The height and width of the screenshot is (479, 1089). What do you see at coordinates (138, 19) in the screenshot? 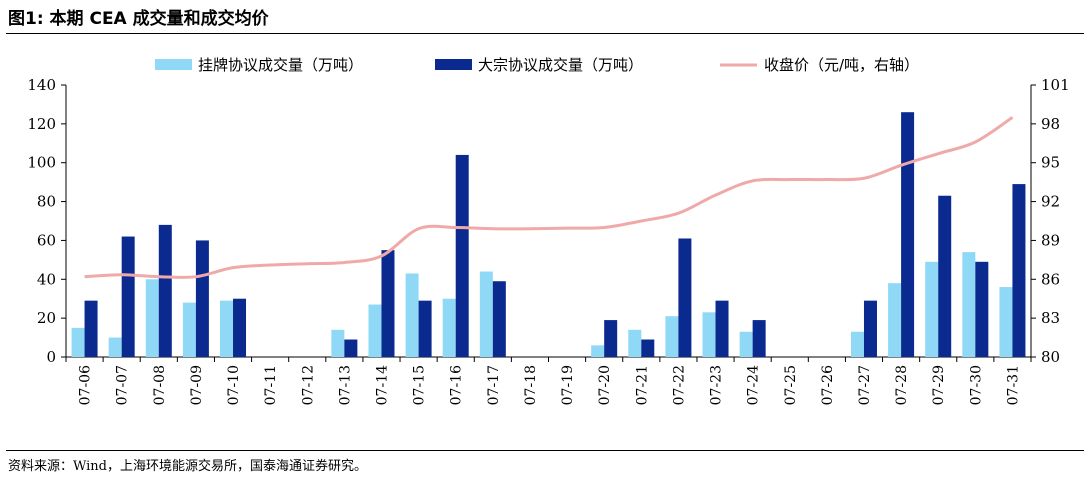
I see `figure-title: 图1: 本期 CEA 成交量和成交均价` at bounding box center [138, 19].